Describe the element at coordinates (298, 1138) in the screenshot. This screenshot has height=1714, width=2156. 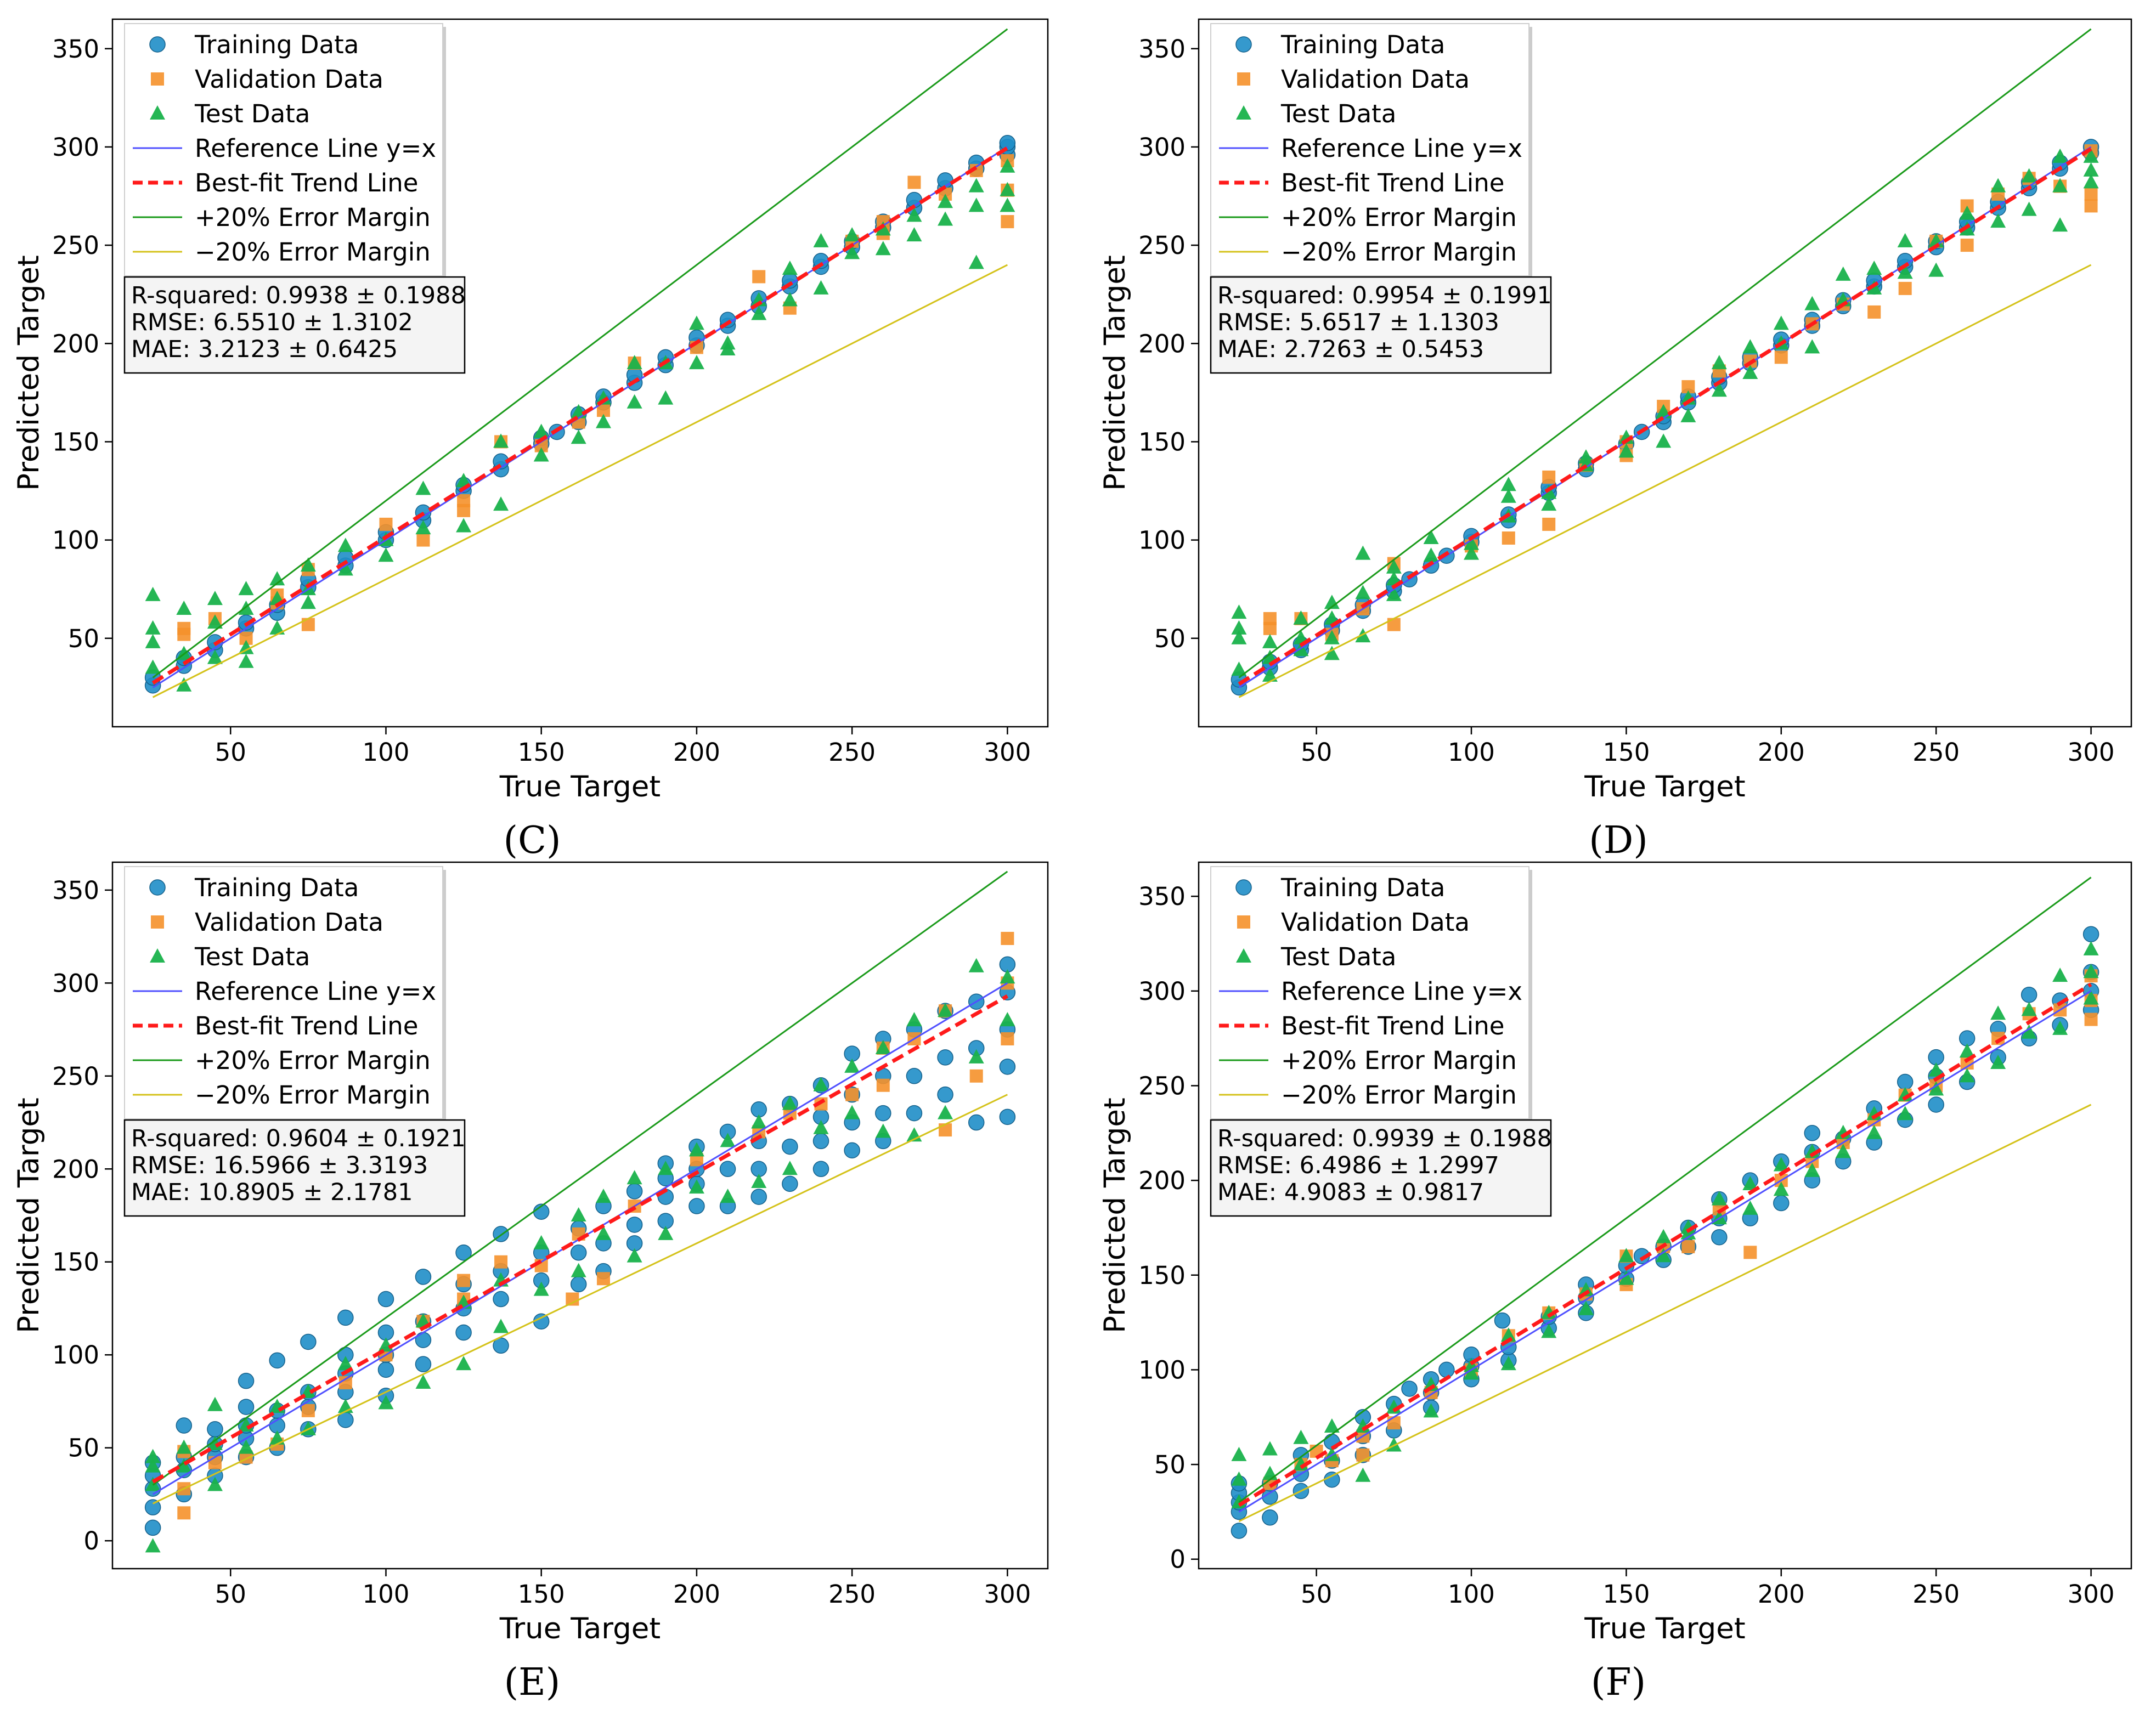
I see `stats-line: R-squared: 0.9604 ± 0.1921` at that location.